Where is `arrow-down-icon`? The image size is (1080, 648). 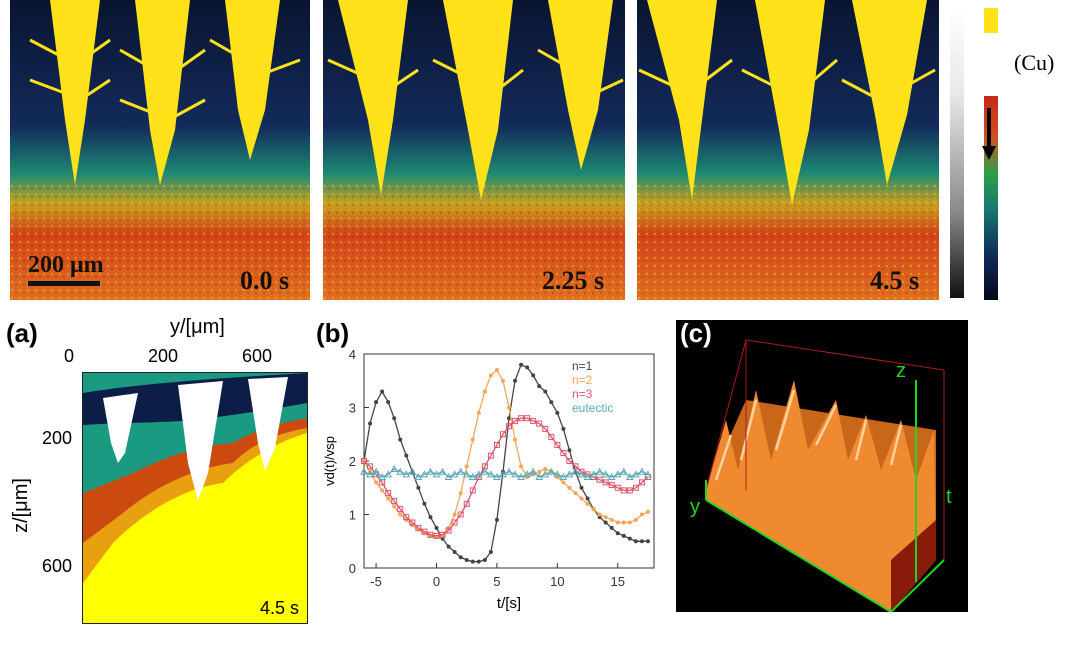 arrow-down-icon is located at coordinates (989, 128).